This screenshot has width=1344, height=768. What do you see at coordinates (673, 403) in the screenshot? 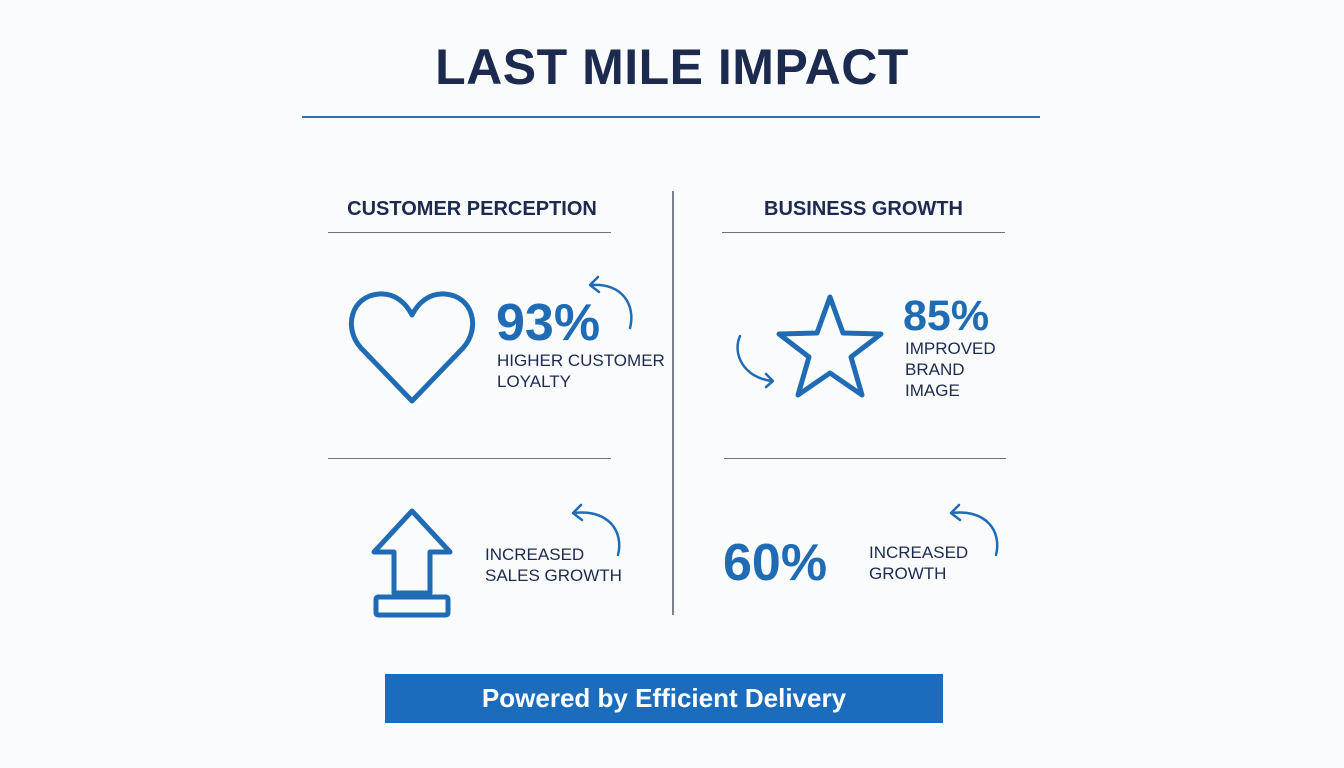
I see `column-divider` at bounding box center [673, 403].